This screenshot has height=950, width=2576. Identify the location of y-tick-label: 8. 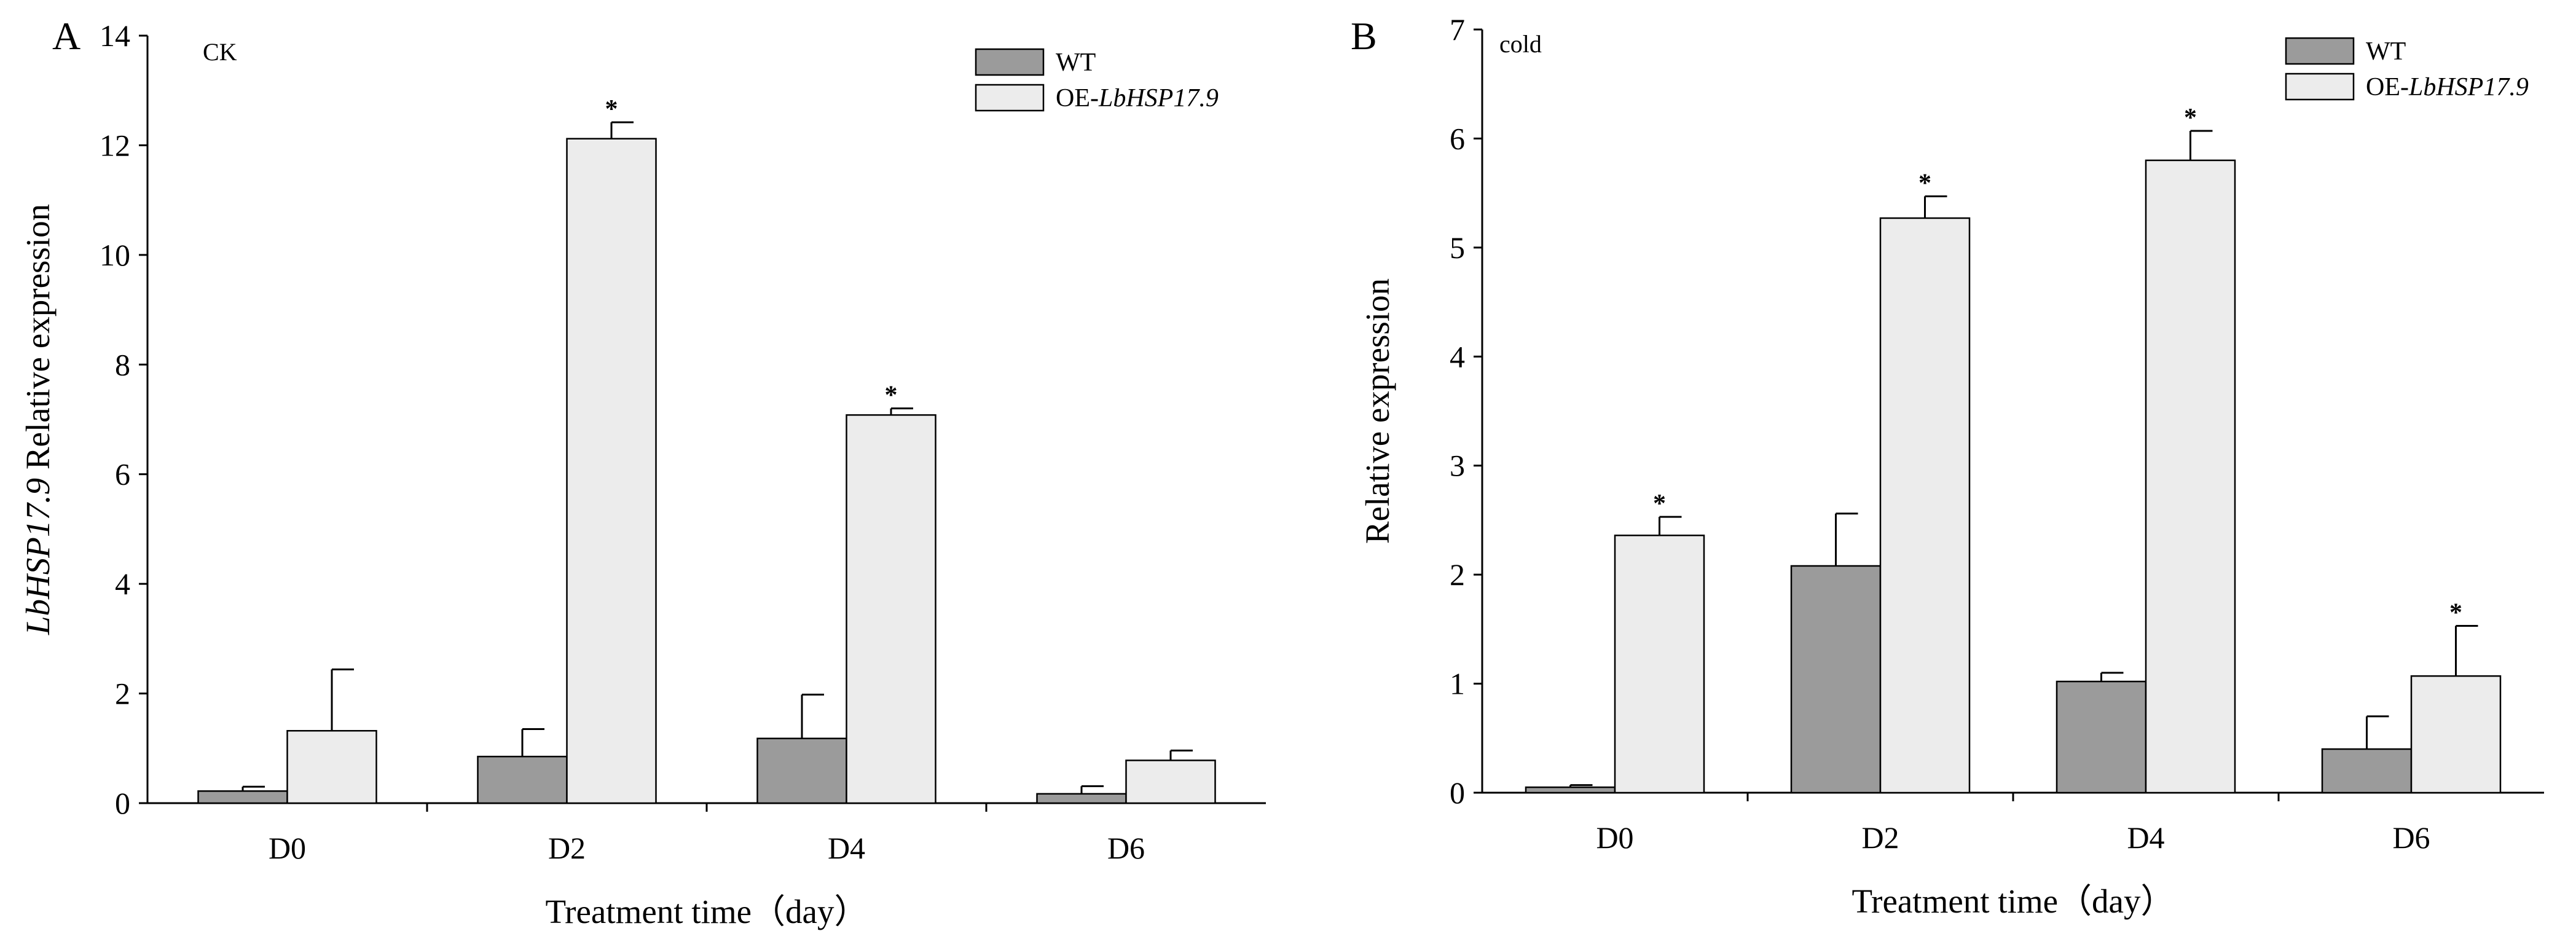
(122, 364).